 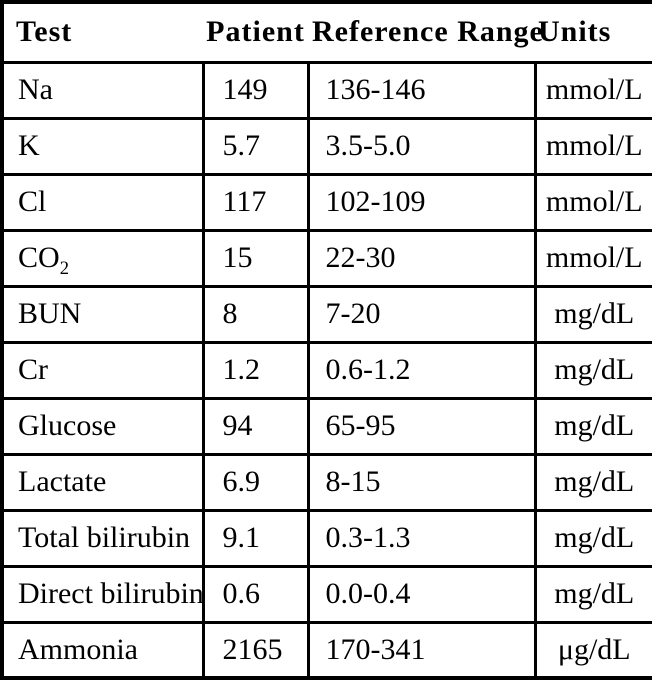 What do you see at coordinates (425, 33) in the screenshot?
I see `column-header-reference-range: Reference Range` at bounding box center [425, 33].